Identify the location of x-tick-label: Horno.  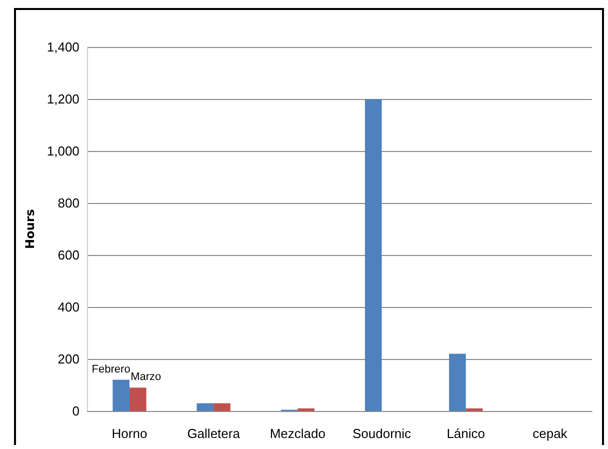
(130, 433).